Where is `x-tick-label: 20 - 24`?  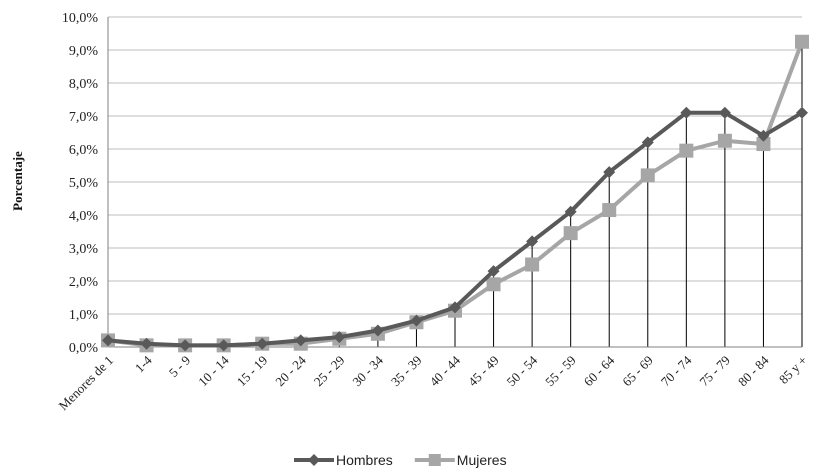
x-tick-label: 20 - 24 is located at coordinates (290, 370).